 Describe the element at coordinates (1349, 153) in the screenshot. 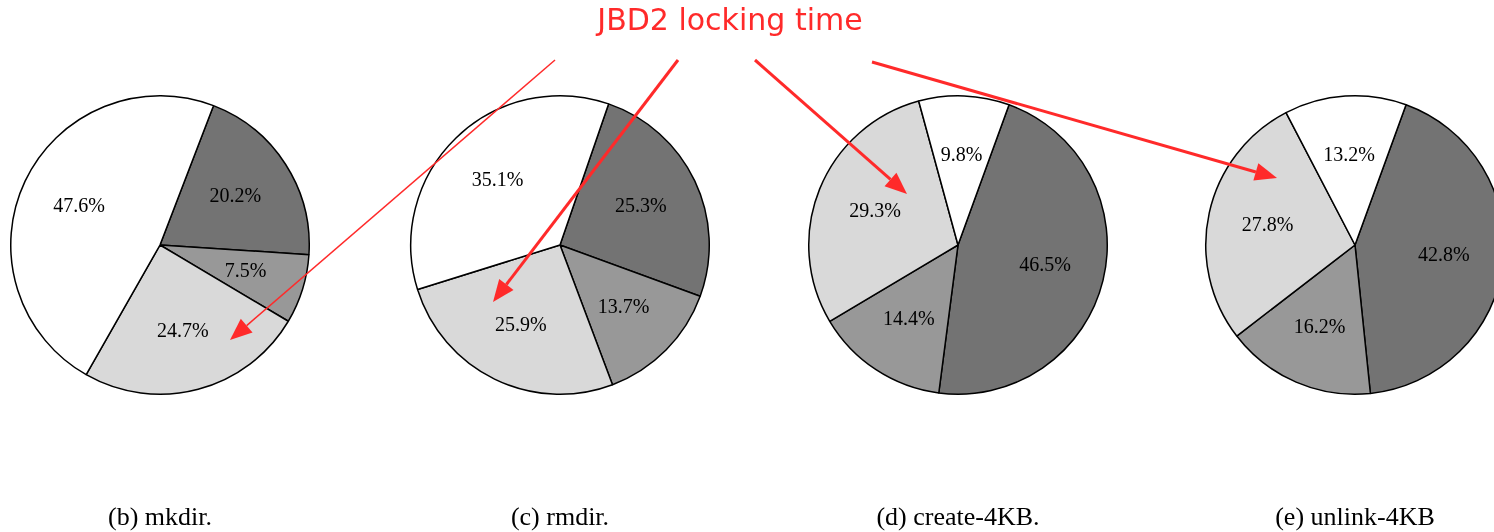

I see `data-label: 13.2%` at that location.